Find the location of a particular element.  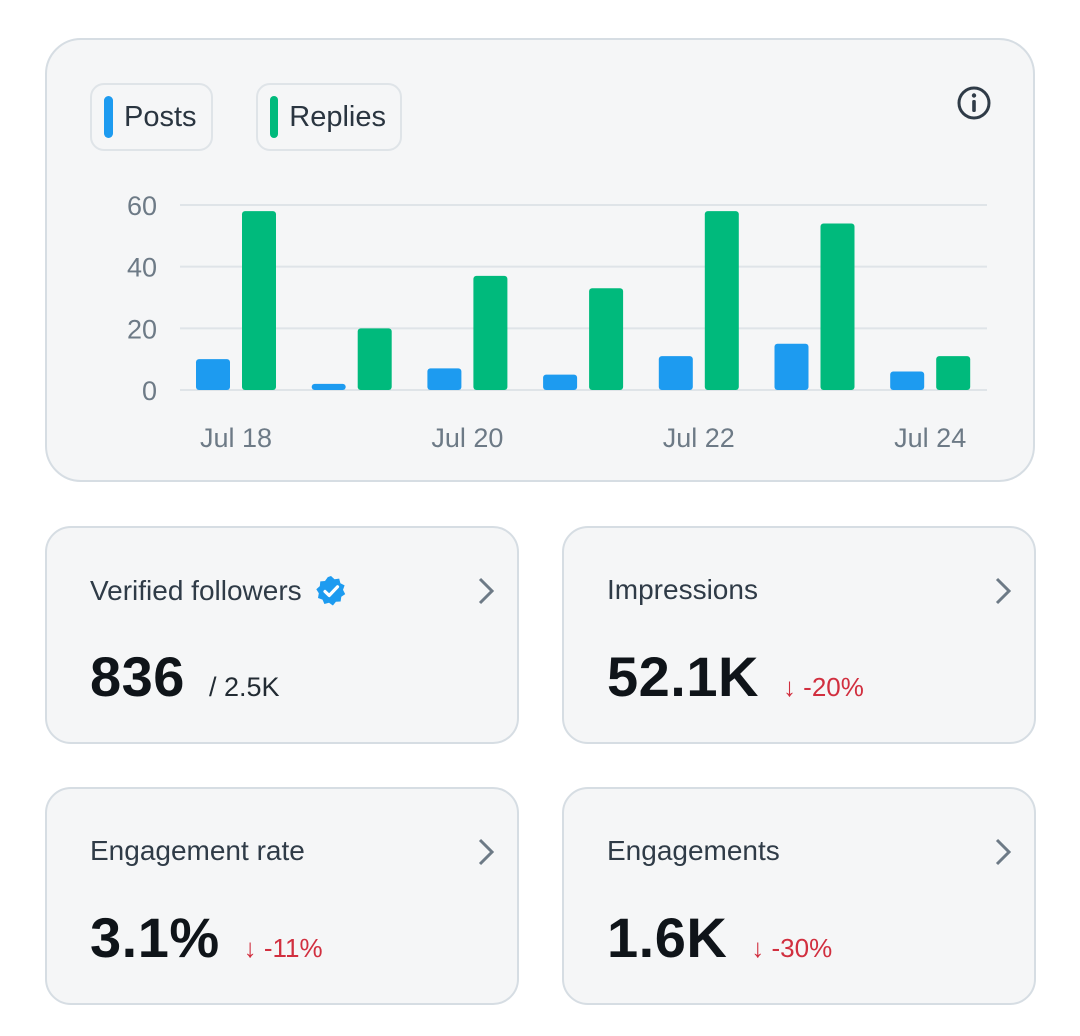

x-tick-label: Jul 18 is located at coordinates (236, 438).